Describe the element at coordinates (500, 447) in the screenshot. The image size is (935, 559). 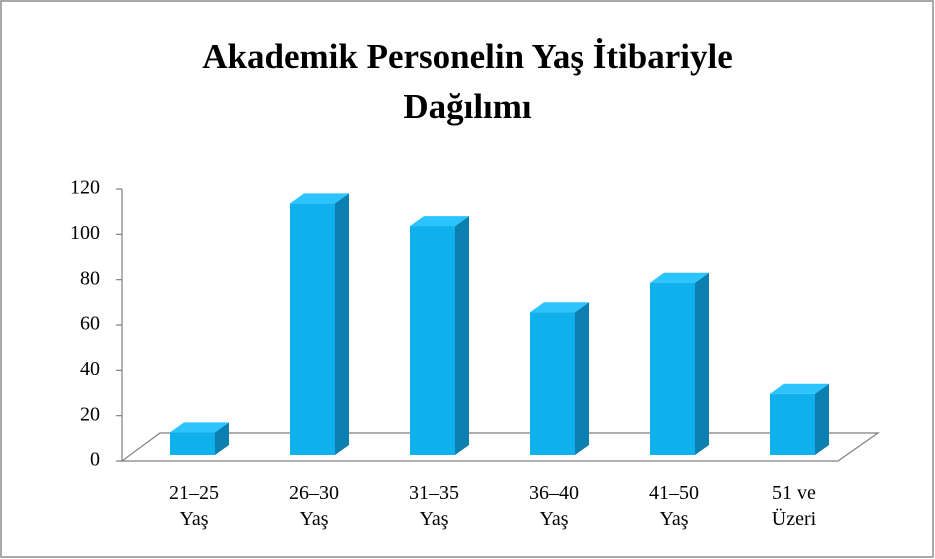
I see `floor` at that location.